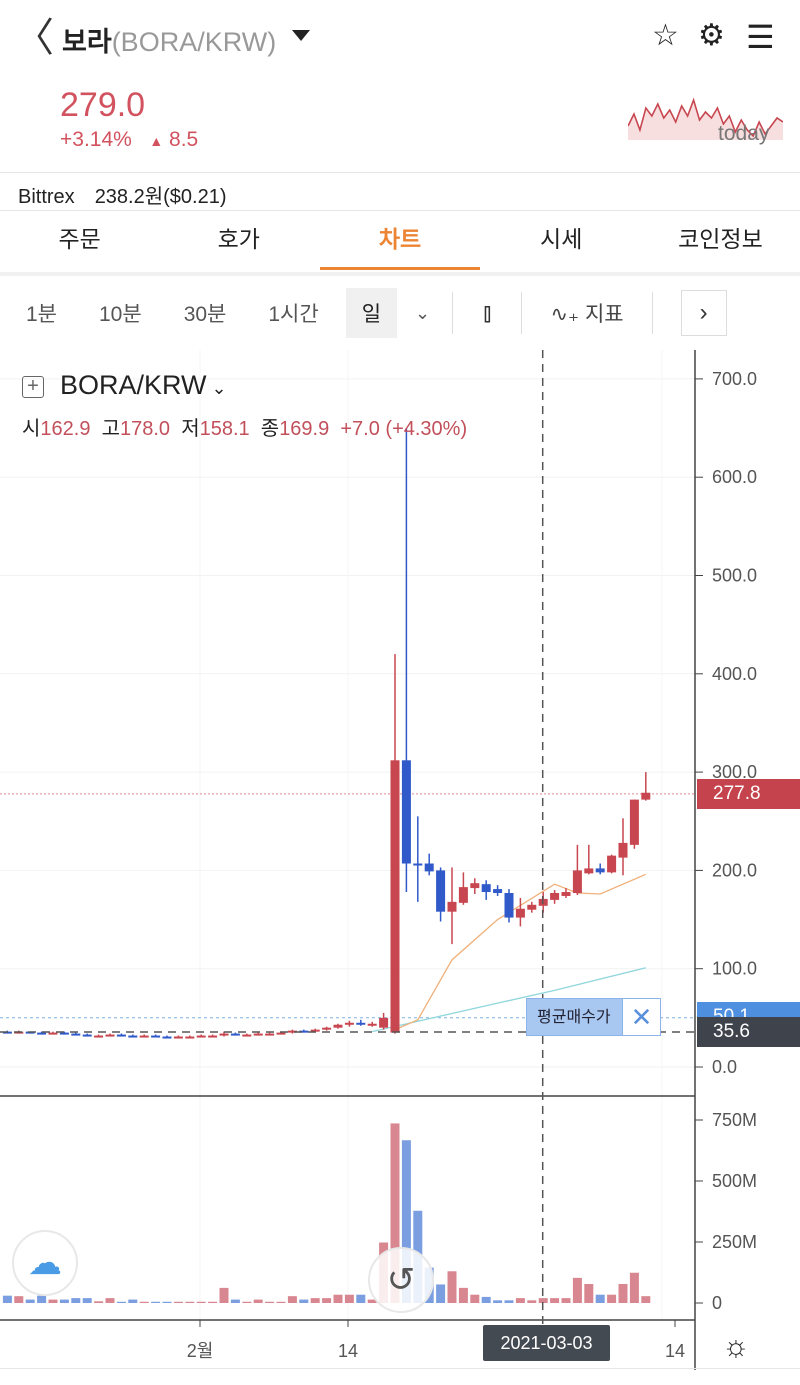 This screenshot has width=800, height=1385. I want to click on interval-30min: 30분, so click(205, 314).